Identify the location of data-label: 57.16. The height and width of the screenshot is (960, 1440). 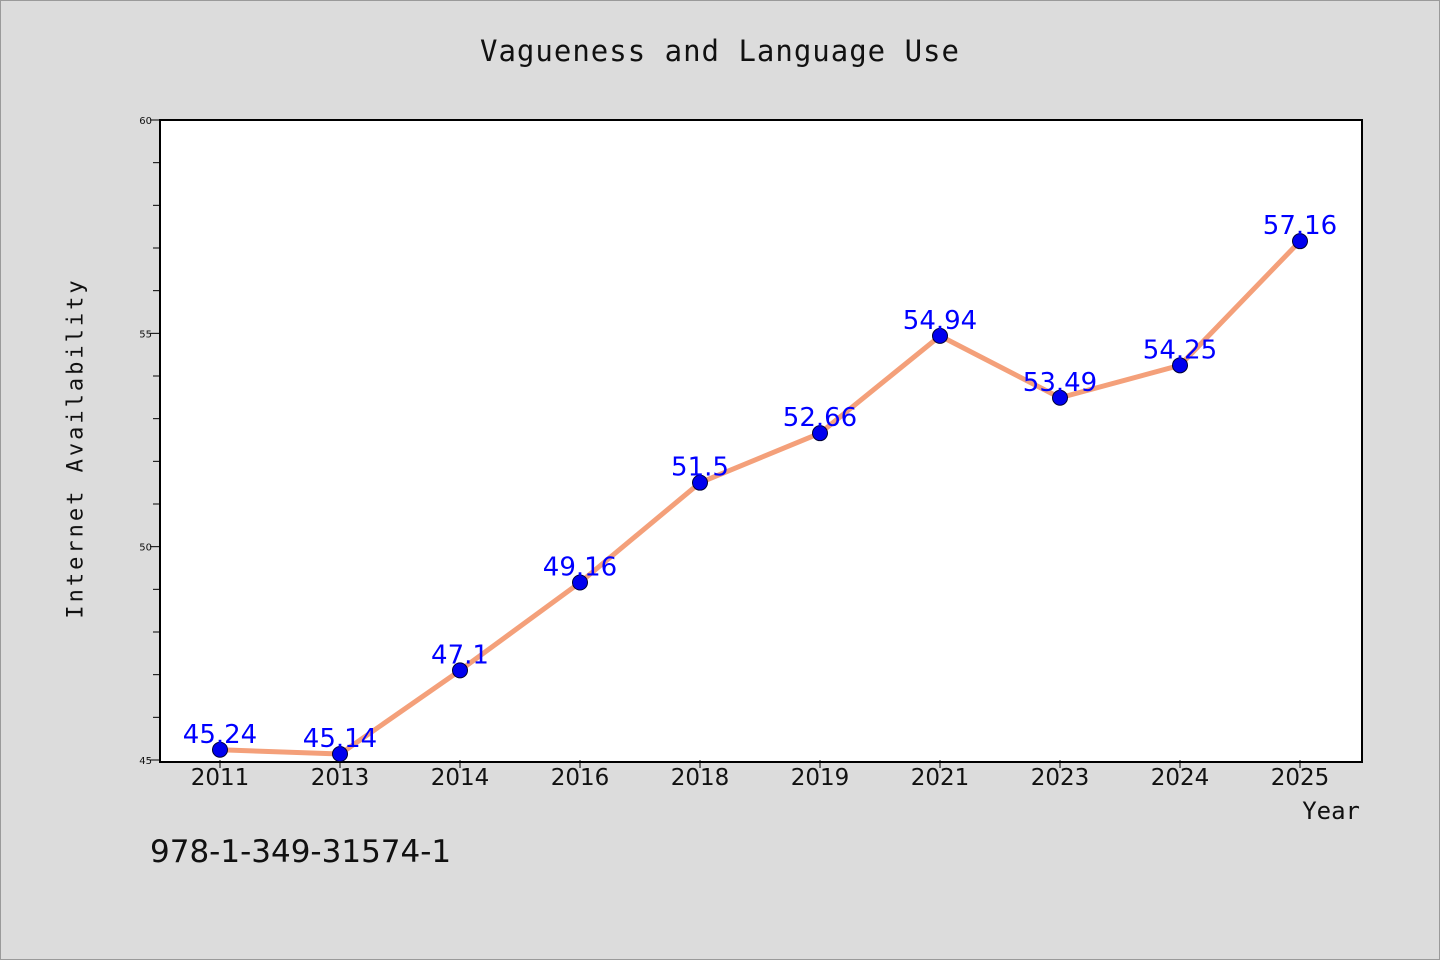
(1300, 226).